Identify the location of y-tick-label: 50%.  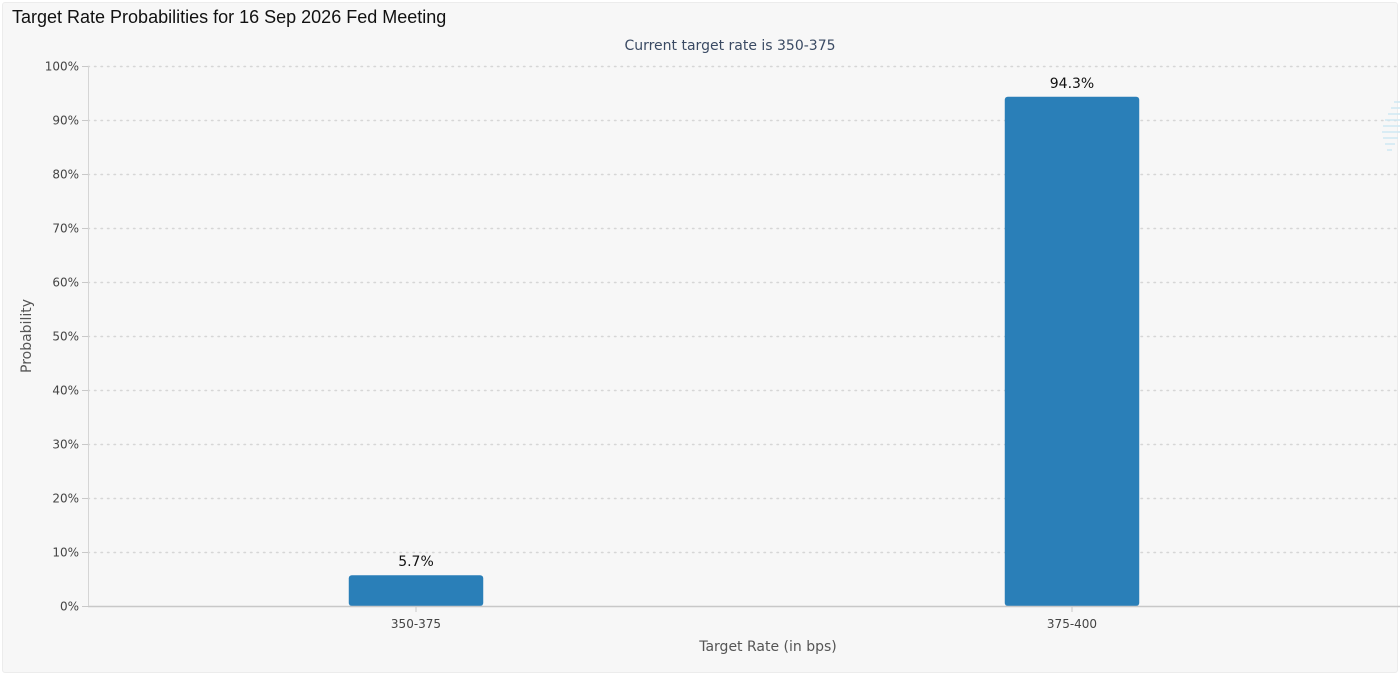
(65, 337).